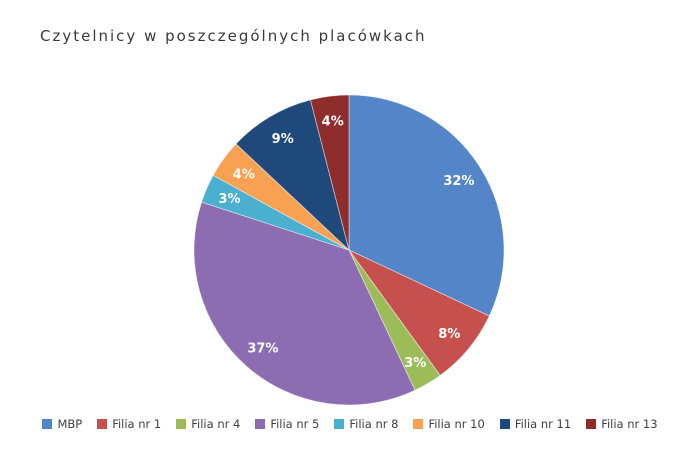 Image resolution: width=700 pixels, height=457 pixels. What do you see at coordinates (295, 424) in the screenshot?
I see `legend-label: Filia nr 5` at bounding box center [295, 424].